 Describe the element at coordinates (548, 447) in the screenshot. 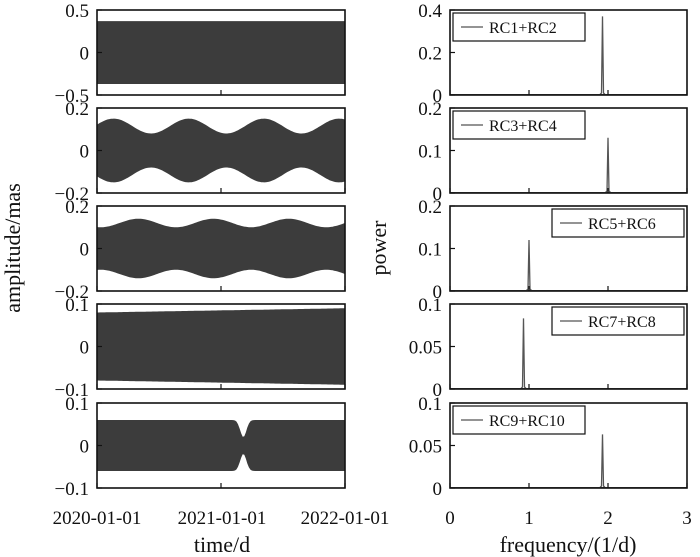

I see `spectrum-panel-5: 0.1 0.05 0 RC9+RC10` at that location.